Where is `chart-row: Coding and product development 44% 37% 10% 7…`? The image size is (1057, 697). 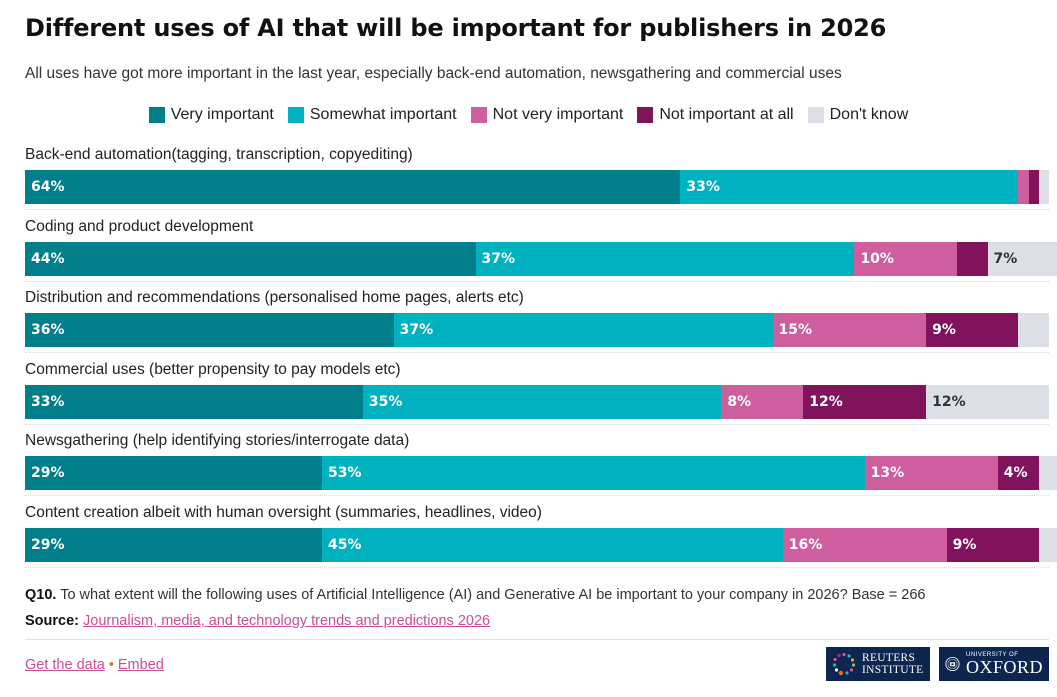 chart-row: Coding and product development 44% 37% 10% 7… is located at coordinates (541, 246).